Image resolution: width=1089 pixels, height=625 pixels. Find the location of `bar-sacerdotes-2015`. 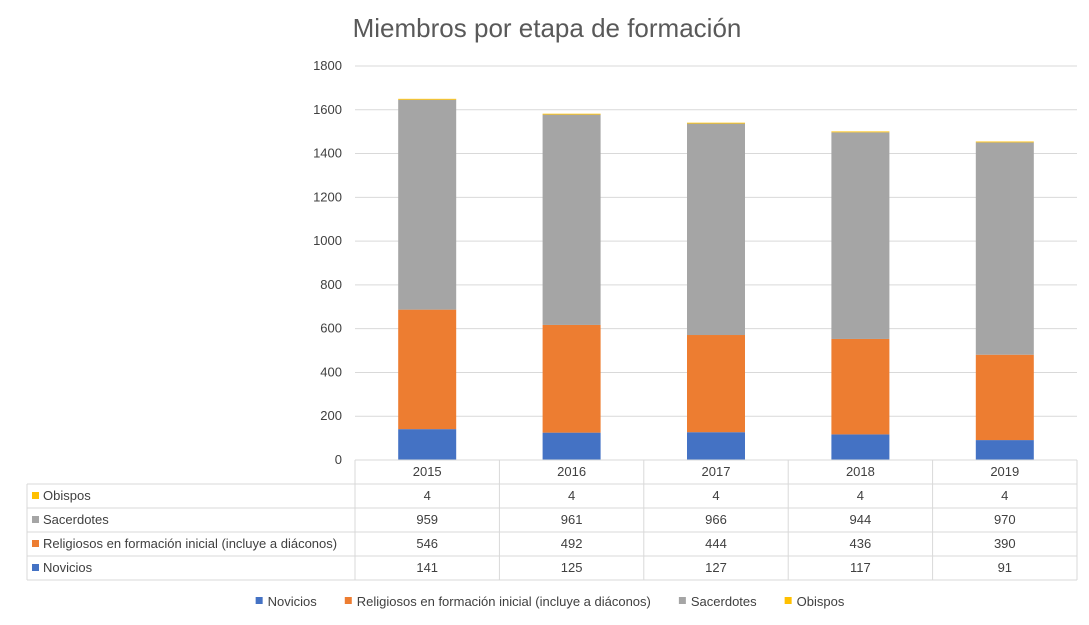

bar-sacerdotes-2015 is located at coordinates (427, 204).